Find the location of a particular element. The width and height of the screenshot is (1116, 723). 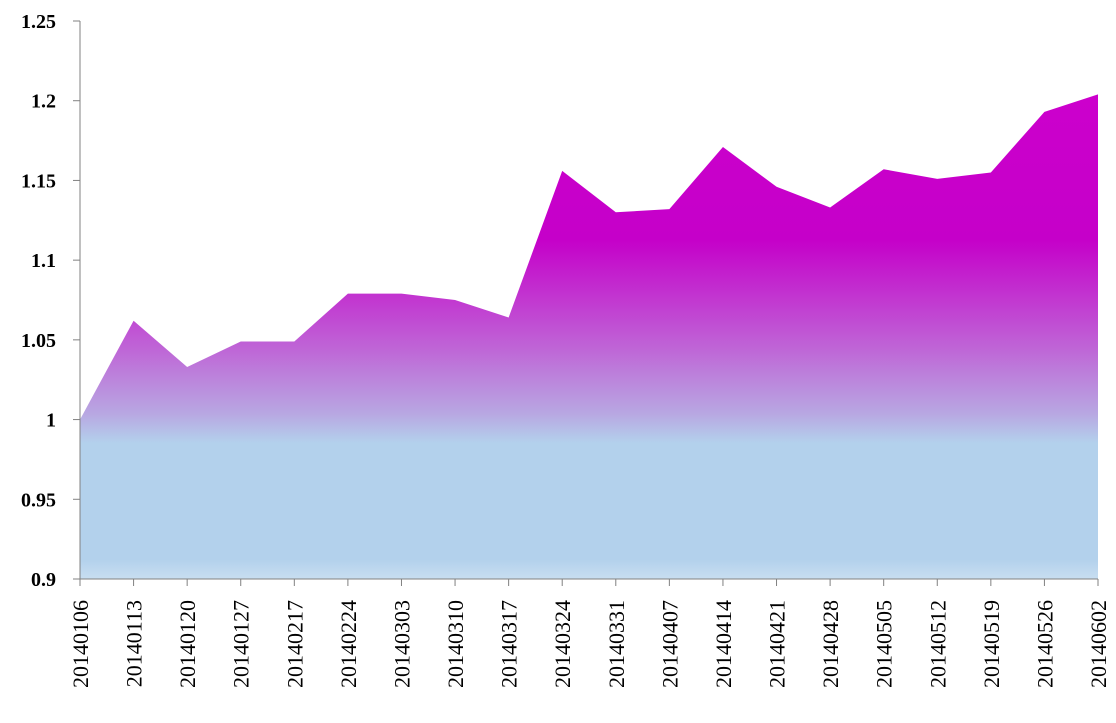

y-tick-label: 1 is located at coordinates (51, 421).